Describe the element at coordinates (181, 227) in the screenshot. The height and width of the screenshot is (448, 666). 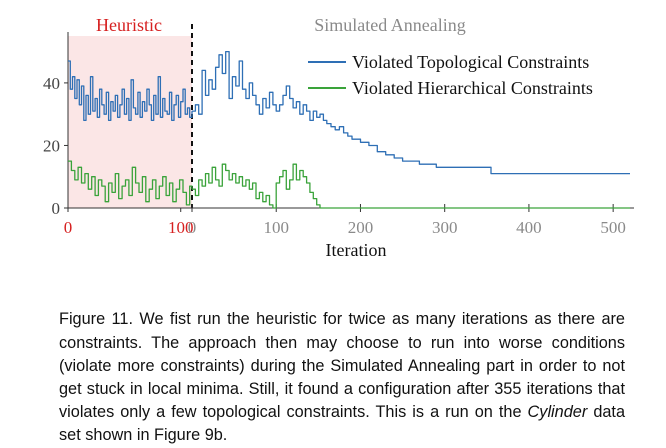
I see `heuristic-x-tick-label-1: 100` at that location.